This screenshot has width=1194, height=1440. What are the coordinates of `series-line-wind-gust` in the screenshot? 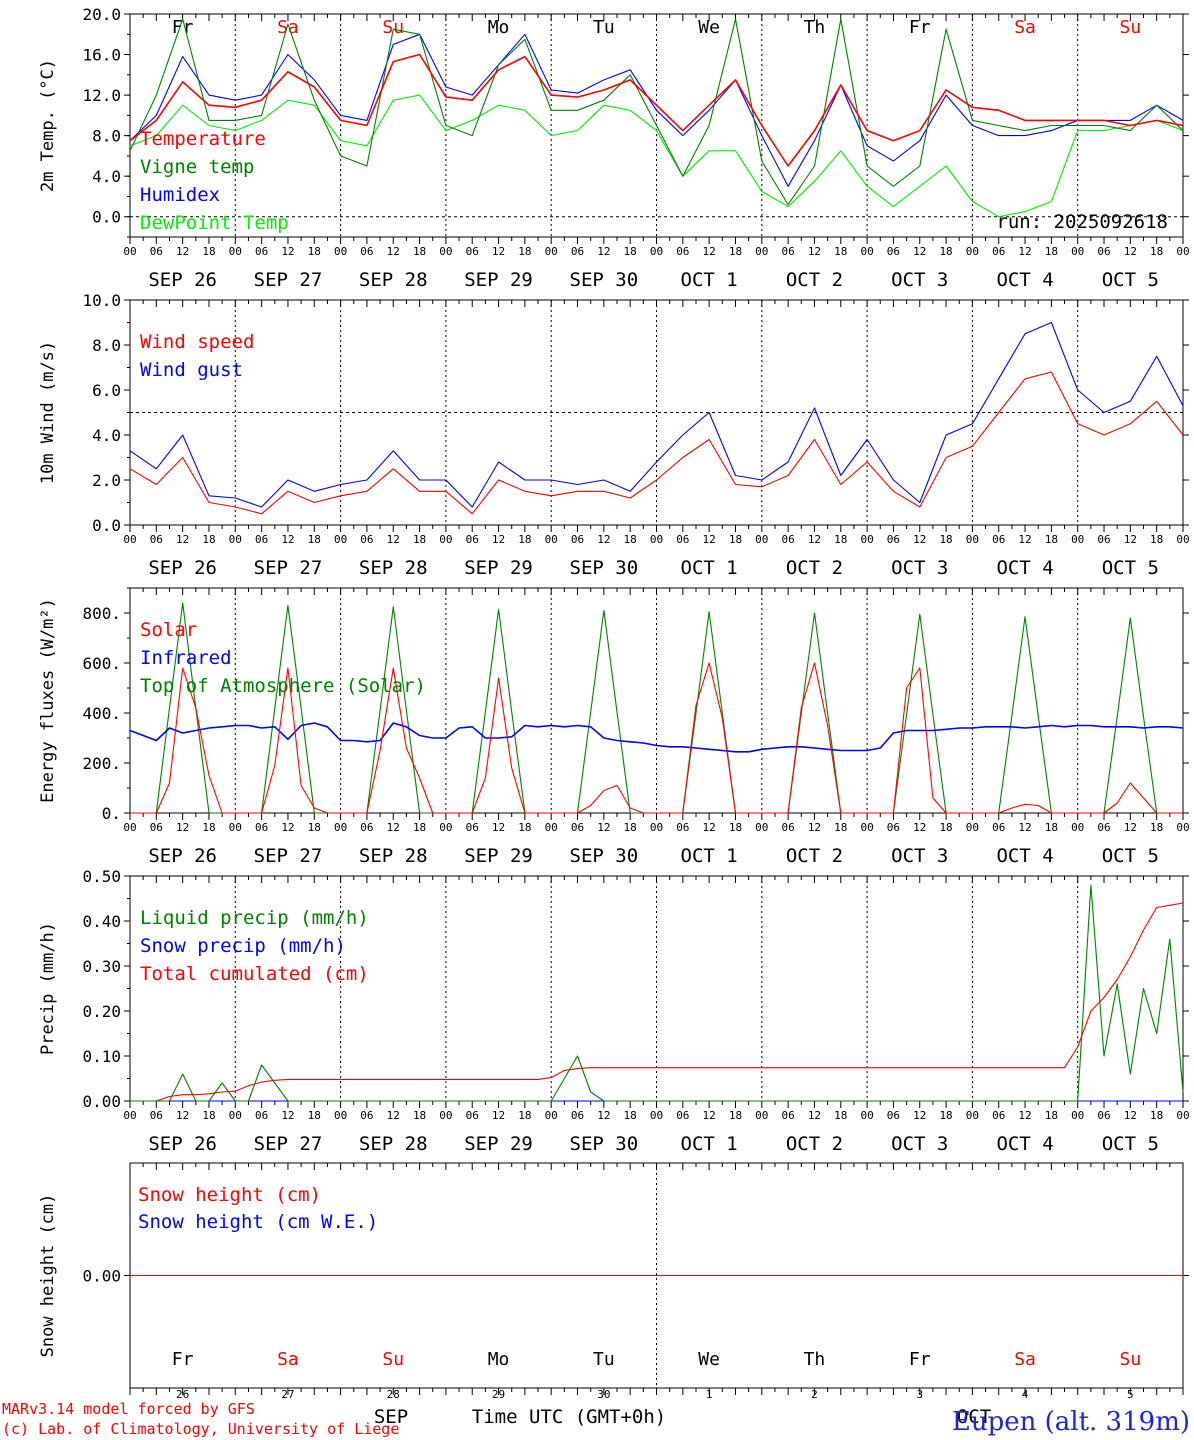 It's located at (656, 414).